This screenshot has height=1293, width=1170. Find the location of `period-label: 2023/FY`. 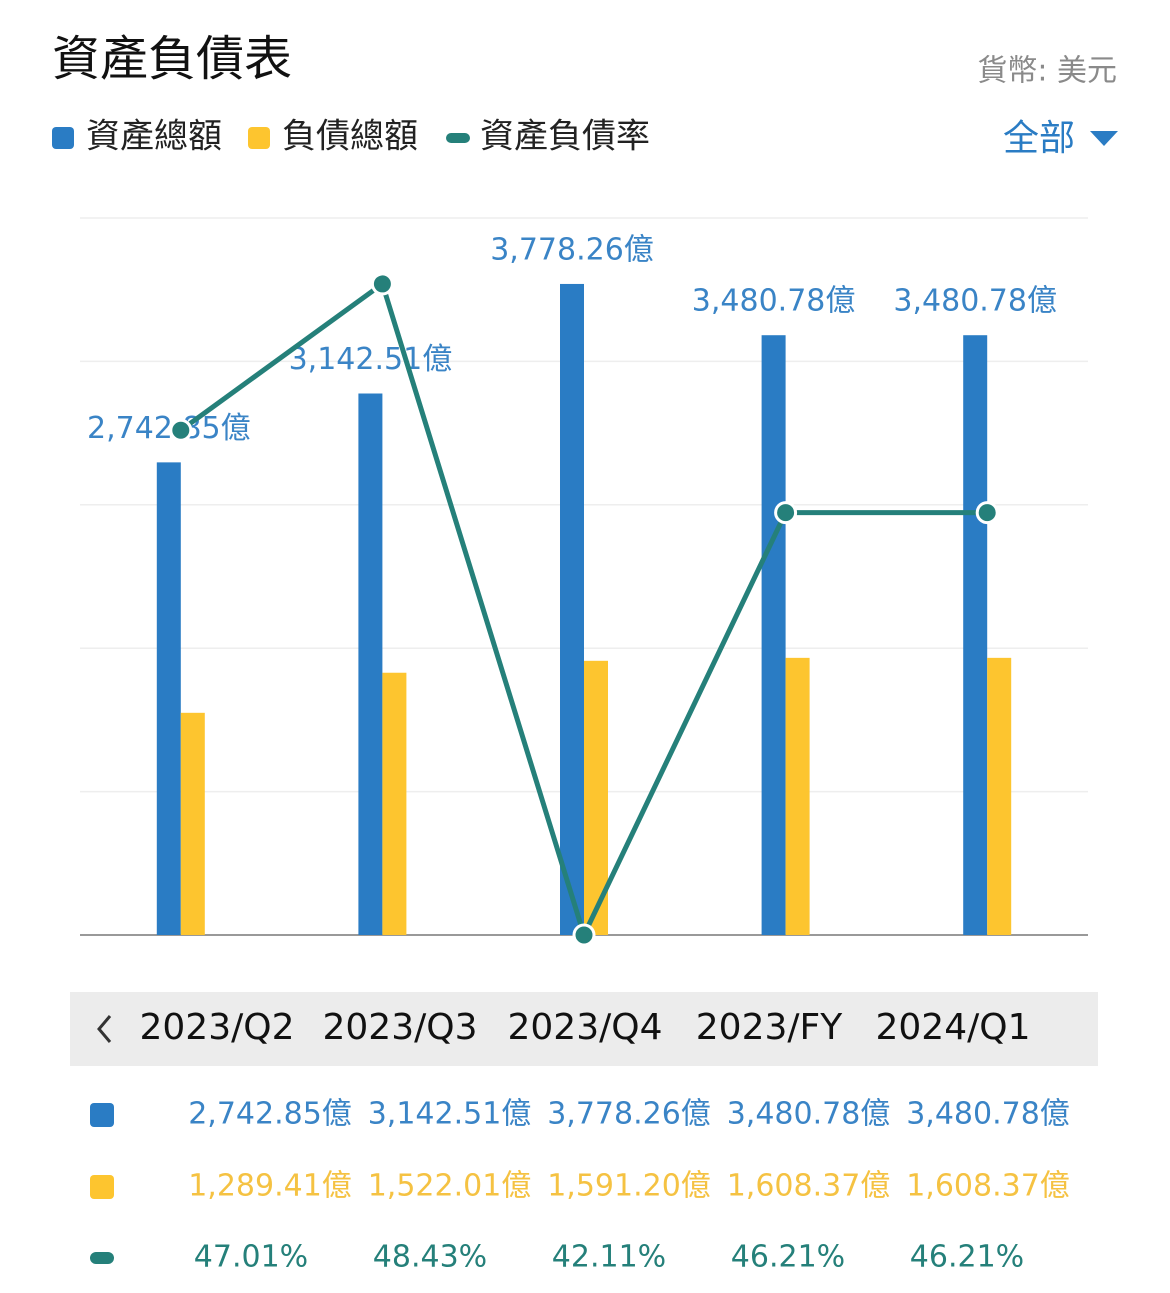

period-label: 2023/FY is located at coordinates (769, 1027).